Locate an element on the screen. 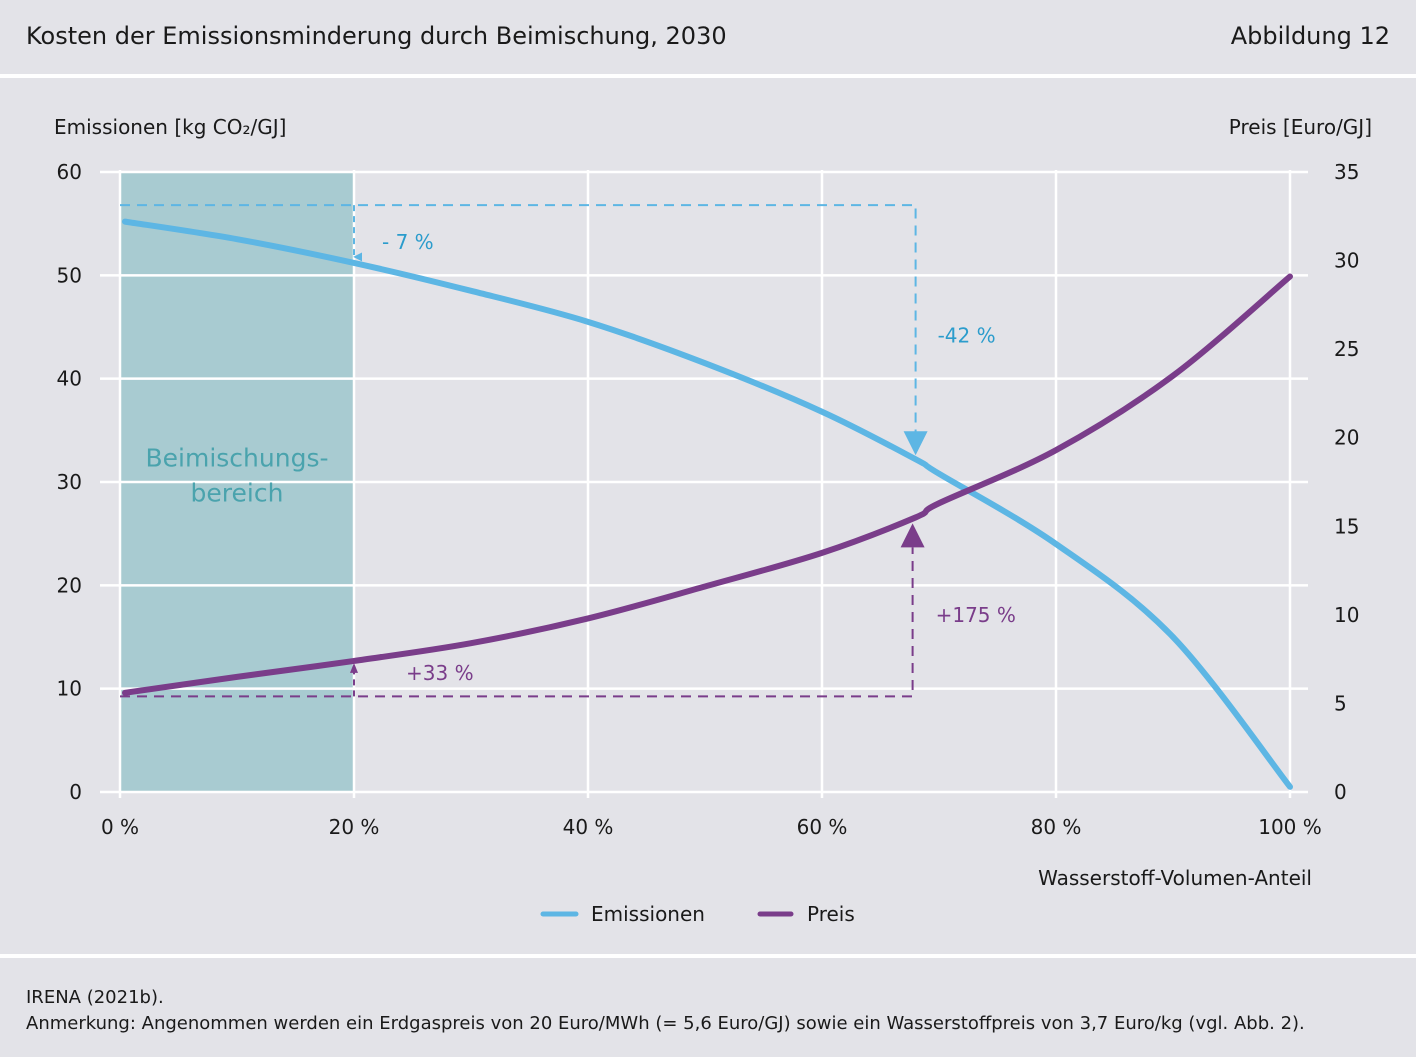 The image size is (1416, 1057). blend-region-label-line2: bereich is located at coordinates (237, 493).